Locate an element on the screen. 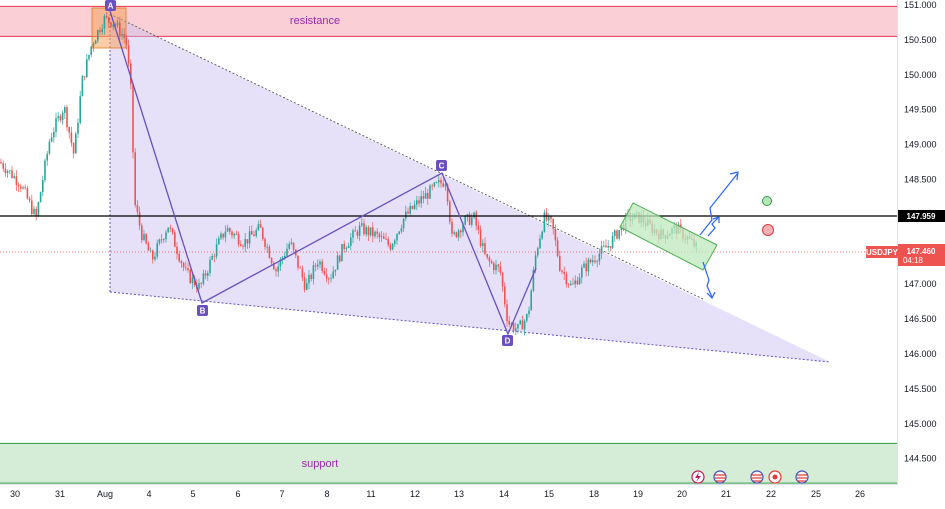 Image resolution: width=945 pixels, height=509 pixels. price-tick-label: 146.500 is located at coordinates (920, 319).